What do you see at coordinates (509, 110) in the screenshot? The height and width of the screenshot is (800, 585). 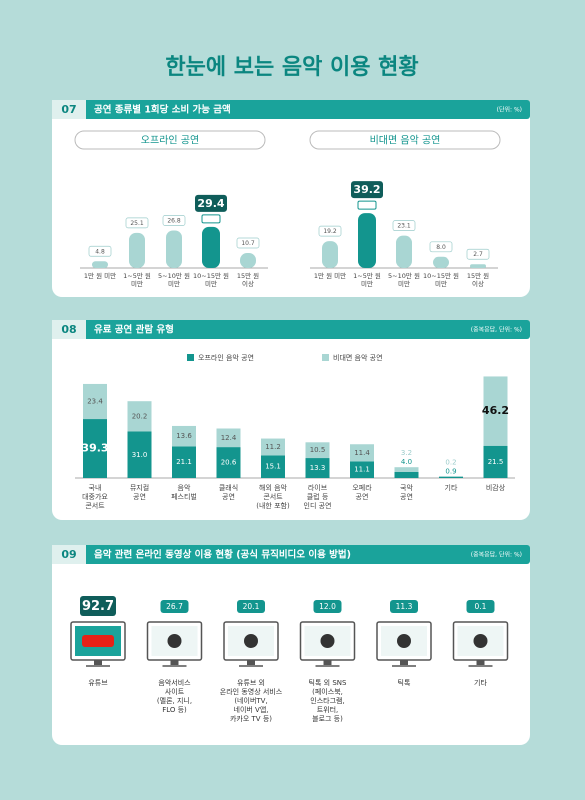 I see `section-unit: (단위: %)` at bounding box center [509, 110].